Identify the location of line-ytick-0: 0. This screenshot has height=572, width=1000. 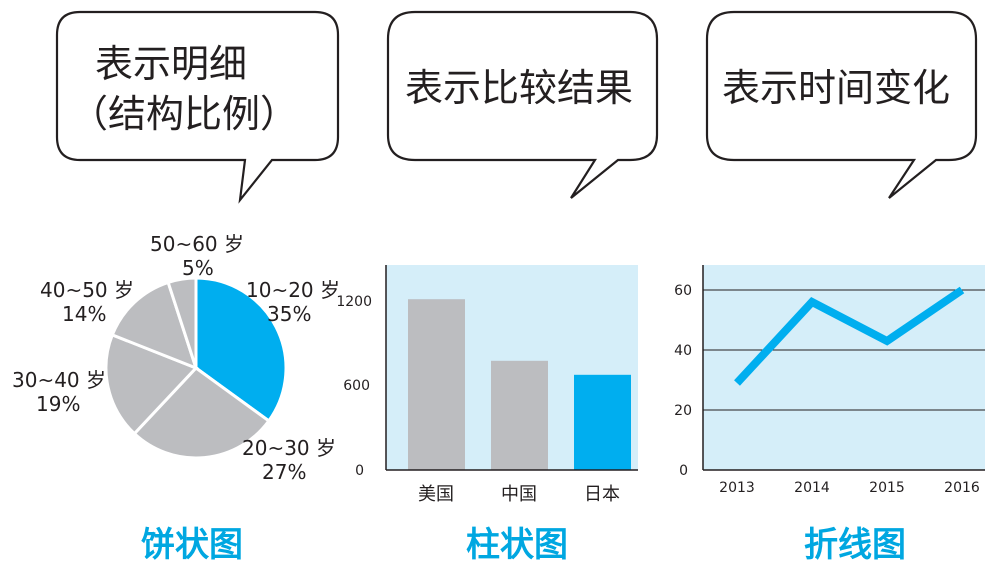
(683, 471).